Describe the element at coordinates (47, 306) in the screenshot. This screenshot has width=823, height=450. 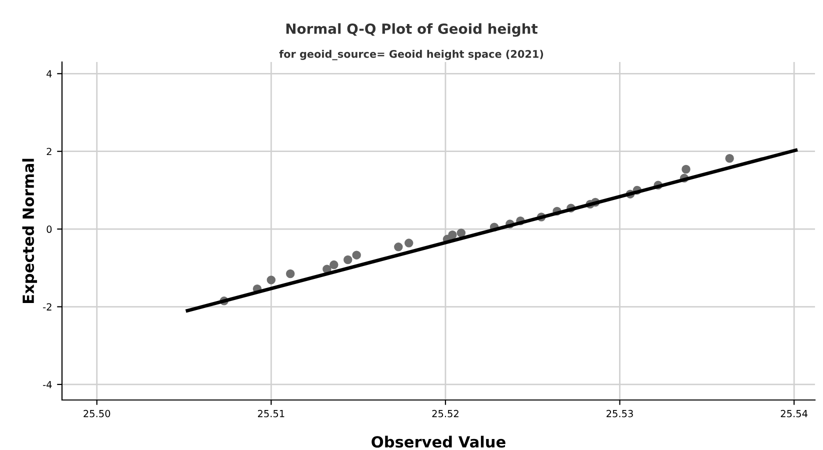
I see `y-tick-label: -2` at that location.